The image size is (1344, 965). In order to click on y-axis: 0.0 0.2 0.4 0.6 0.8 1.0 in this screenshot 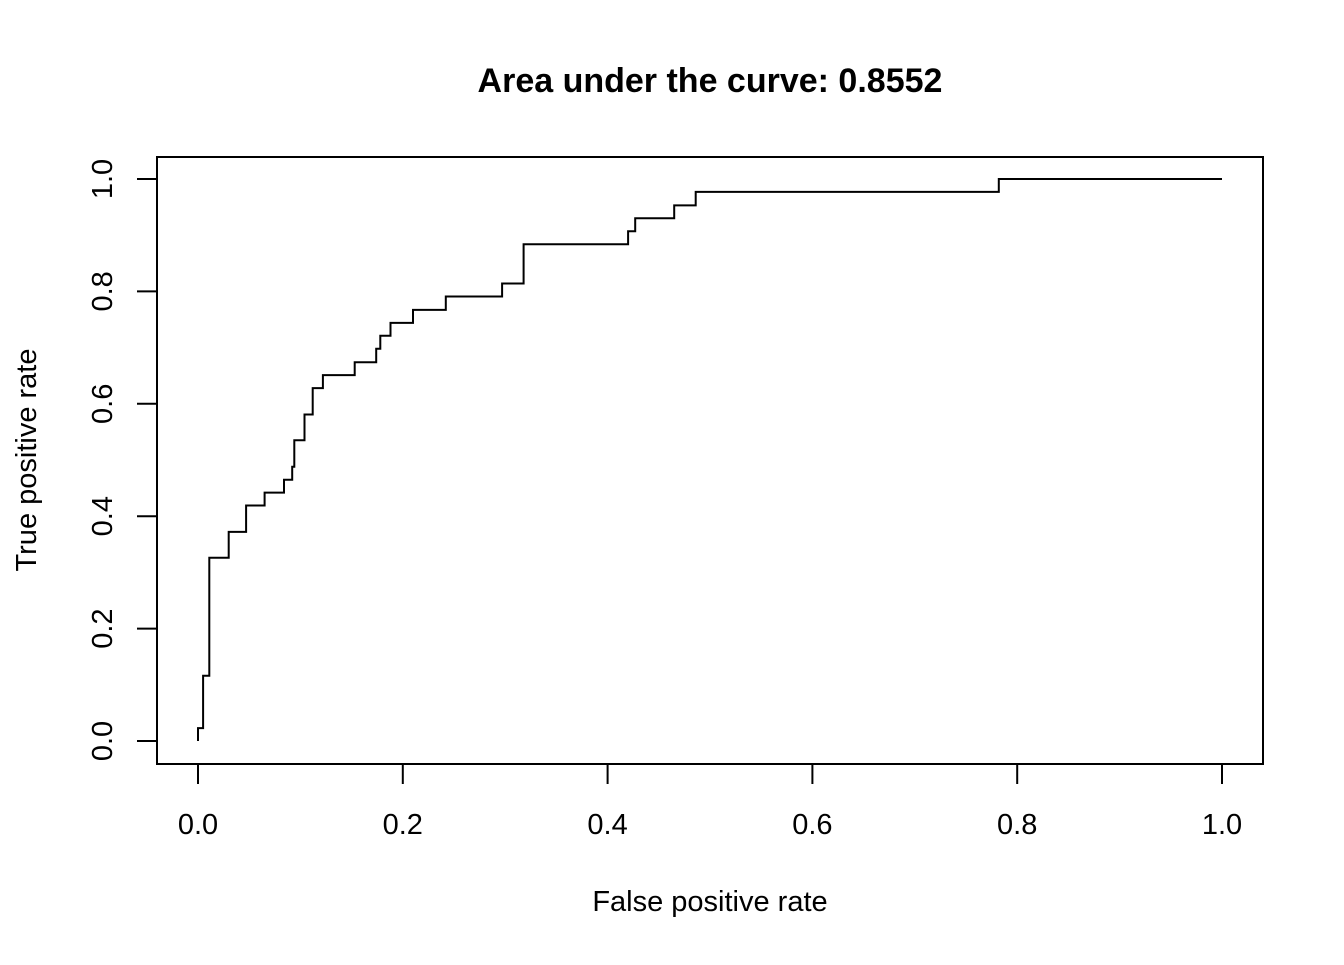, I will do `click(122, 460)`.